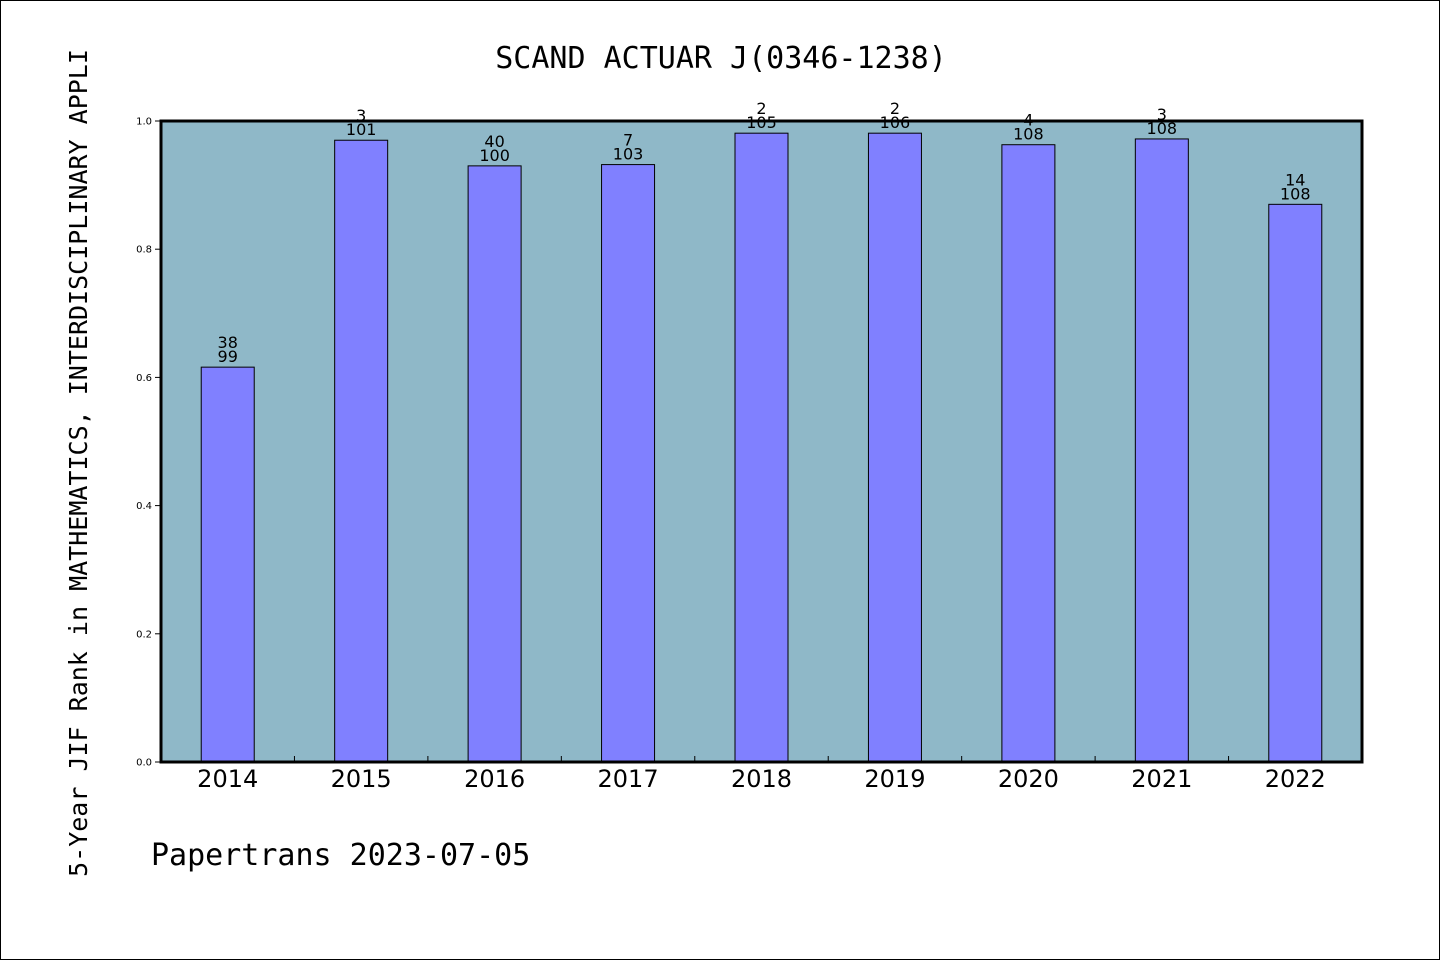 This screenshot has width=1440, height=960. What do you see at coordinates (144, 378) in the screenshot?
I see `y-tick-label: 0.6` at bounding box center [144, 378].